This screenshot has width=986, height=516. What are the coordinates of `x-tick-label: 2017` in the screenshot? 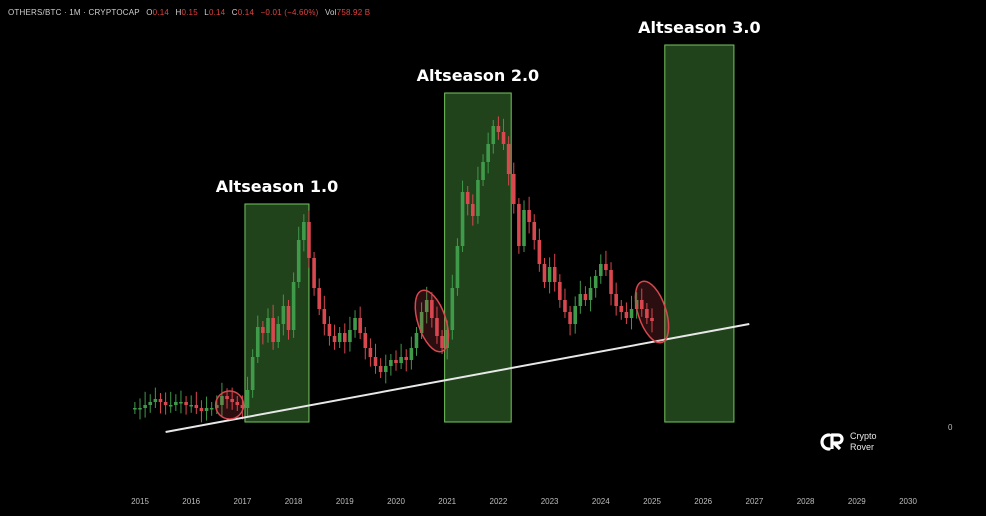 It's located at (243, 501).